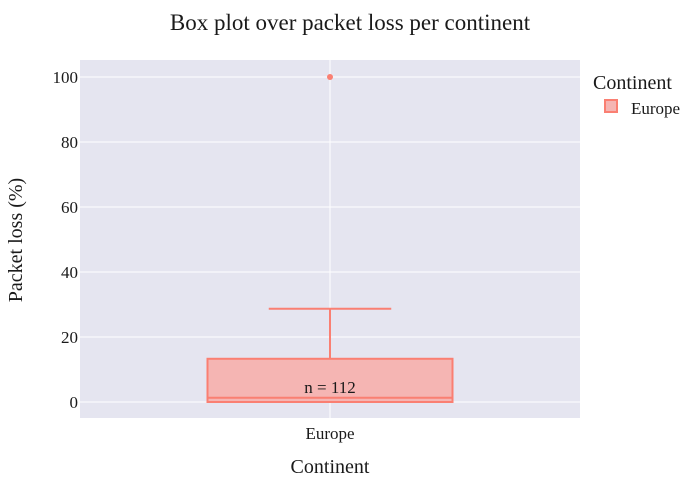 This screenshot has height=500, width=700. What do you see at coordinates (611, 106) in the screenshot?
I see `legend-swatch-europe` at bounding box center [611, 106].